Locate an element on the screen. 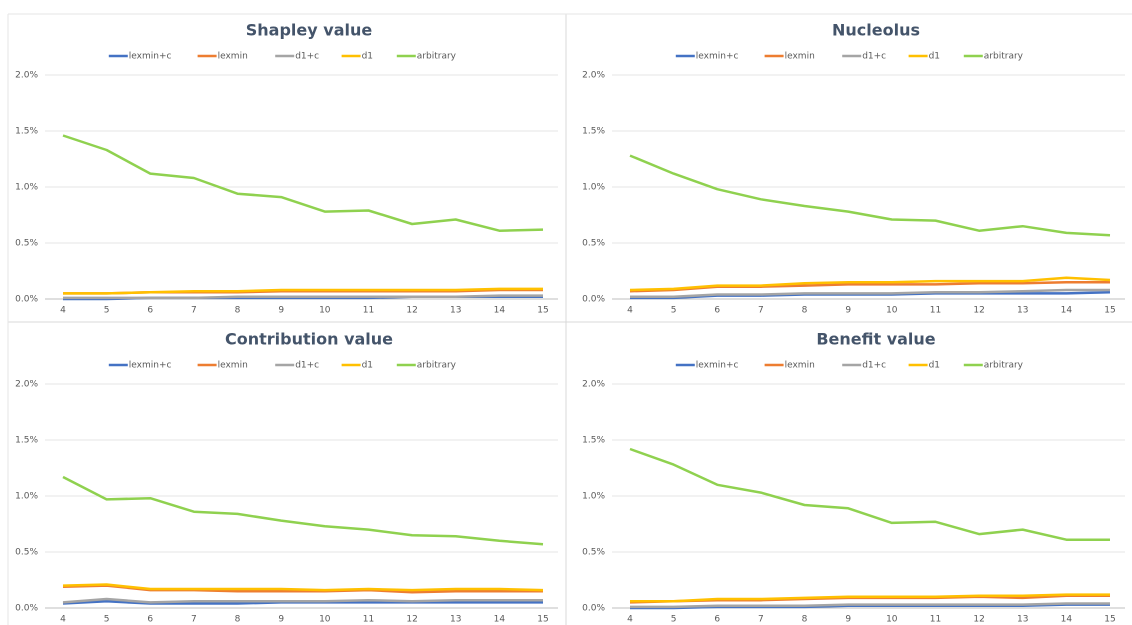 Image resolution: width=1132 pixels, height=625 pixels. chart-title: Shapley value is located at coordinates (309, 30).